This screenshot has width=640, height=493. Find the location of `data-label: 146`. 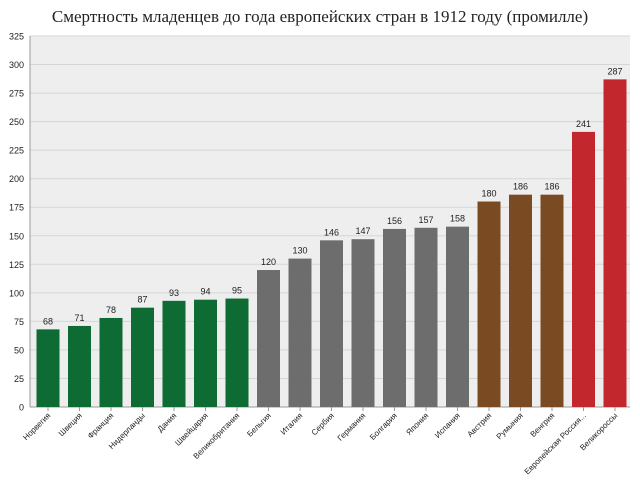

data-label: 146 is located at coordinates (331, 232).